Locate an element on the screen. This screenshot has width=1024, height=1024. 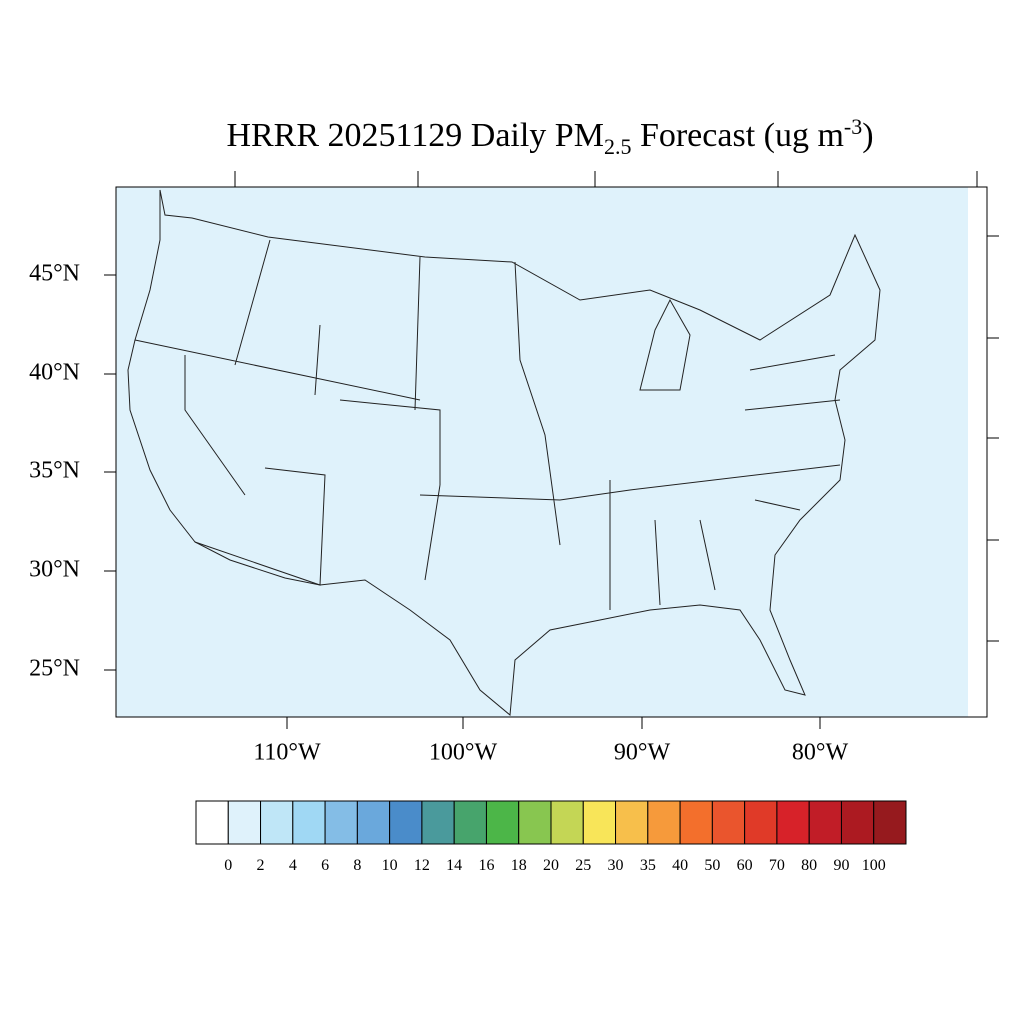
colorbar-label: 25 is located at coordinates (583, 865).